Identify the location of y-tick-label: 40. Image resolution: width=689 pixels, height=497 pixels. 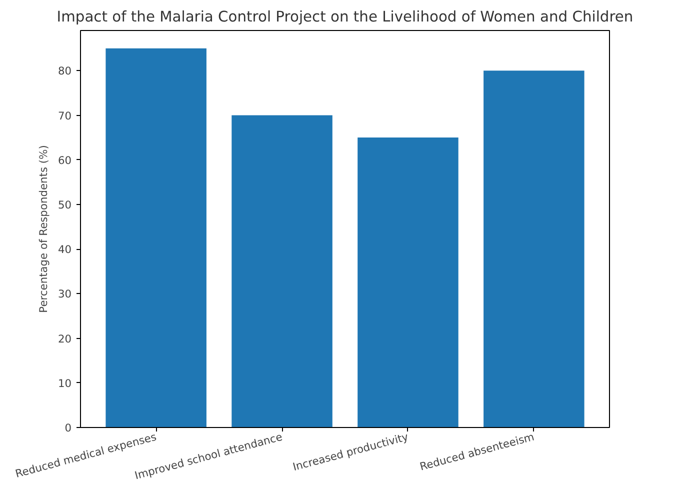
(65, 249).